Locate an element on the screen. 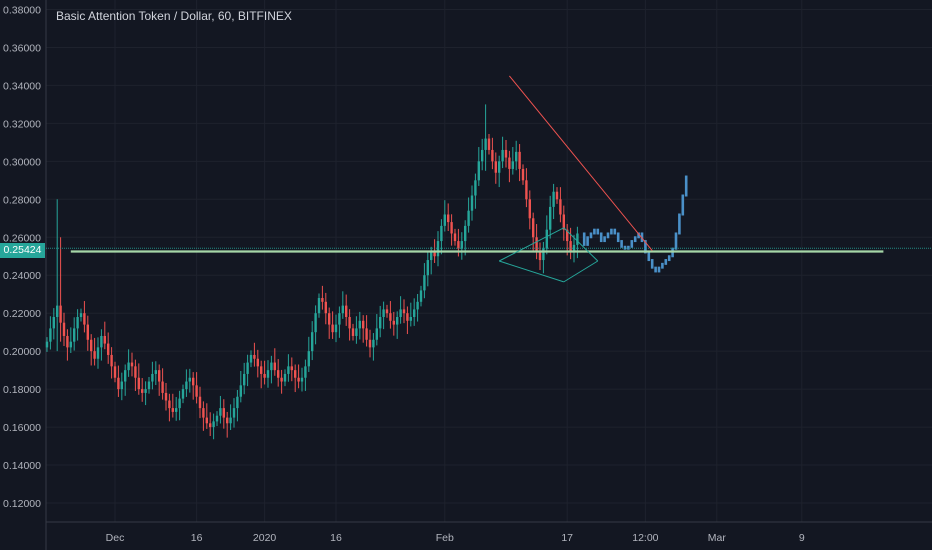 This screenshot has width=932, height=550. time-tick-label: 12:00 is located at coordinates (645, 538).